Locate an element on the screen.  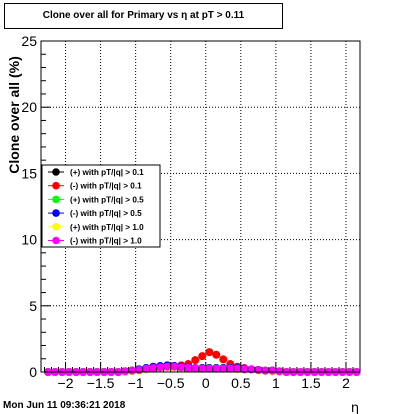
y-axis-label: Clone over all (%) is located at coordinates (14, 114).